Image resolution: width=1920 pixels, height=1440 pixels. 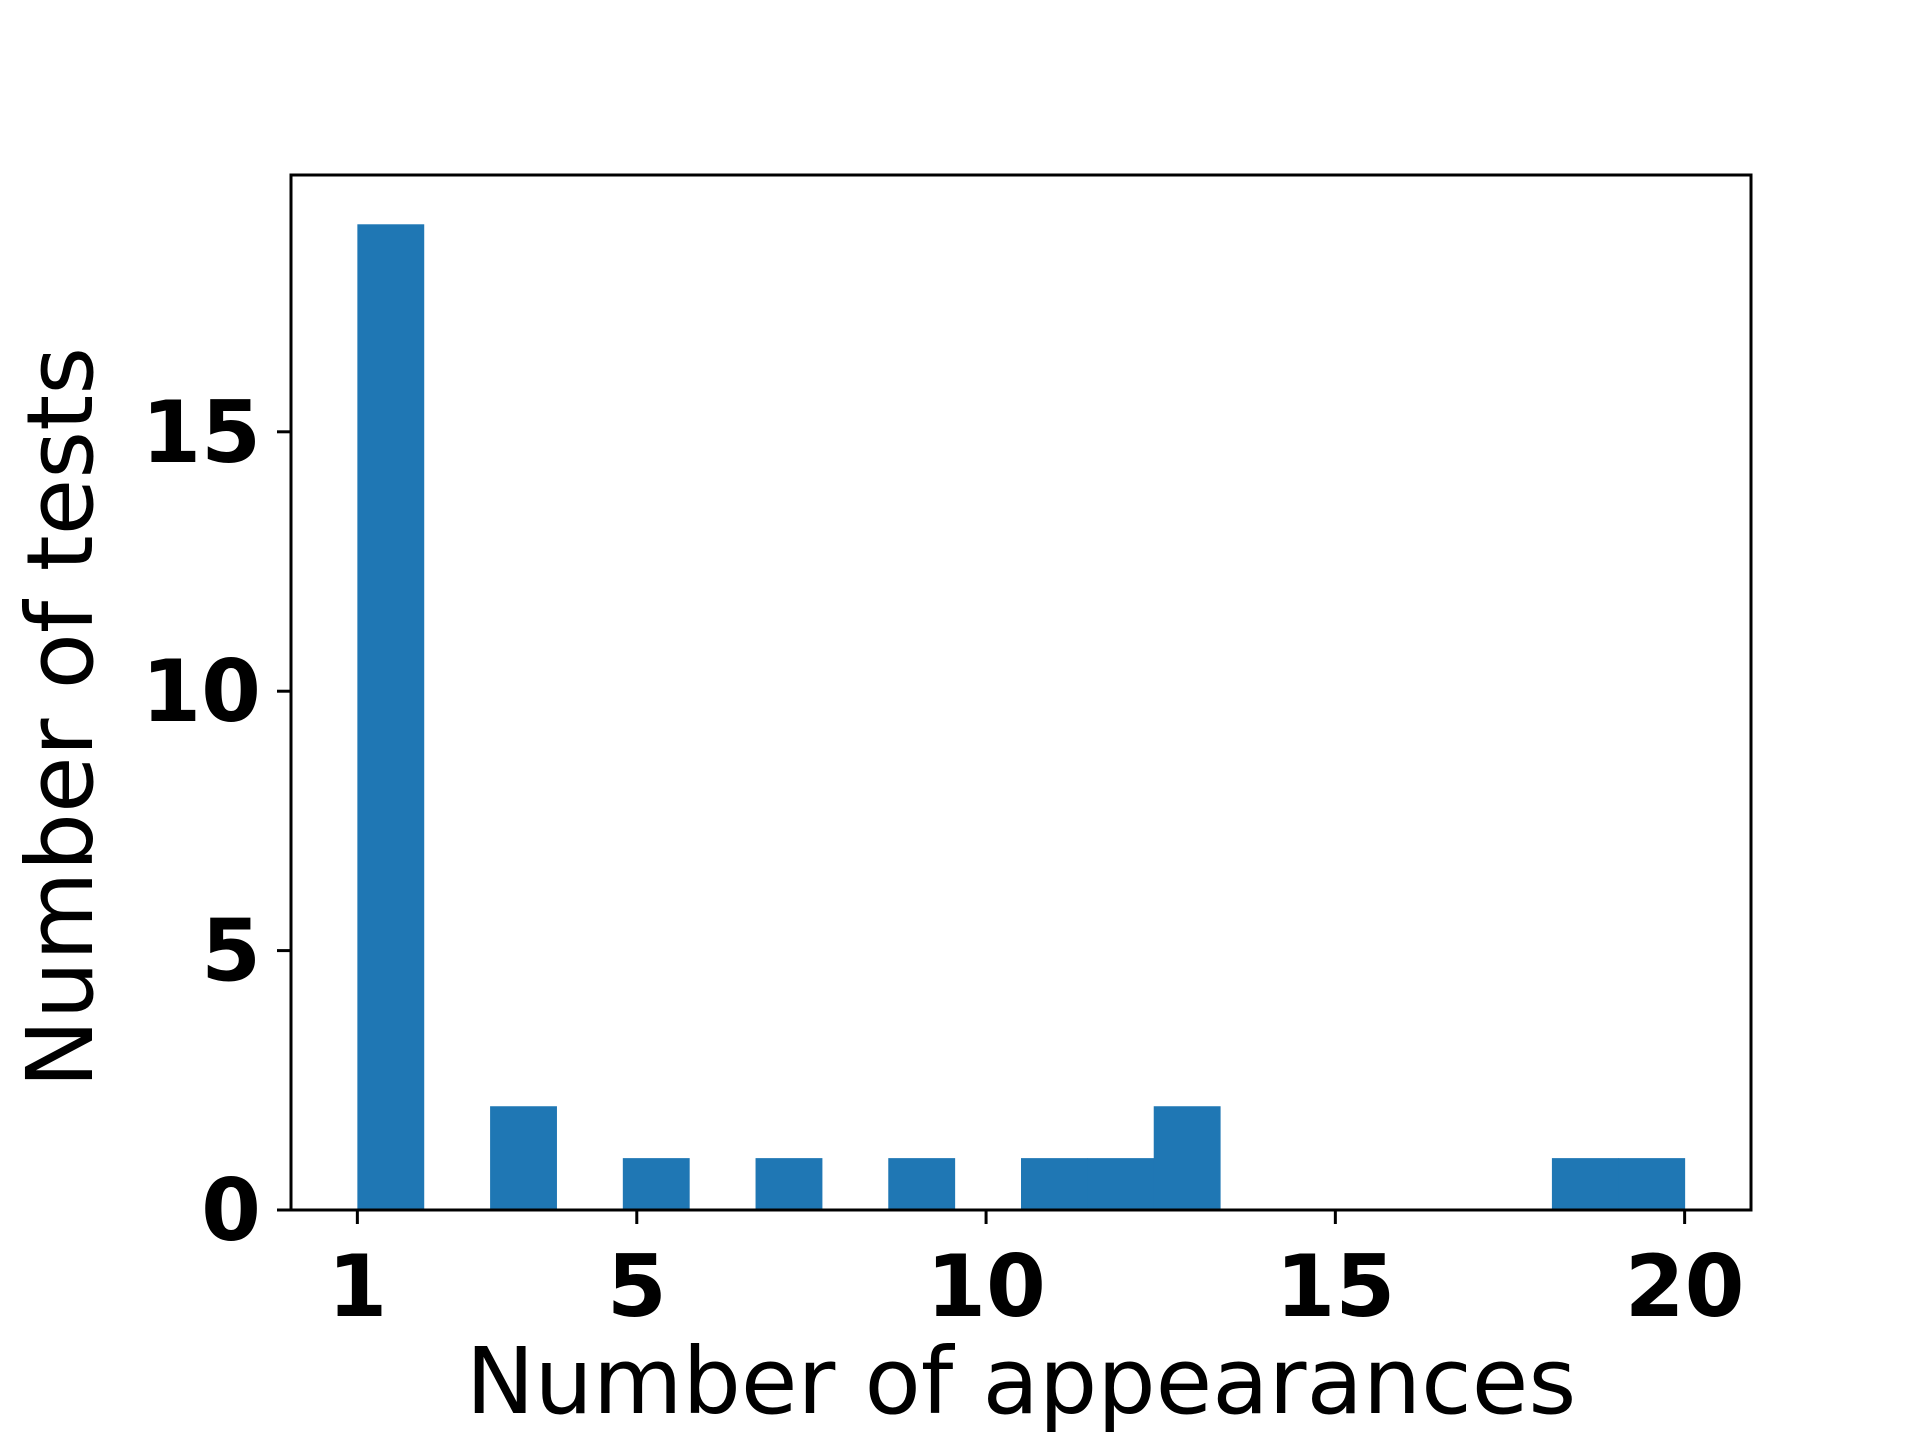 What do you see at coordinates (1336, 1287) in the screenshot?
I see `x-tick-label: 15` at bounding box center [1336, 1287].